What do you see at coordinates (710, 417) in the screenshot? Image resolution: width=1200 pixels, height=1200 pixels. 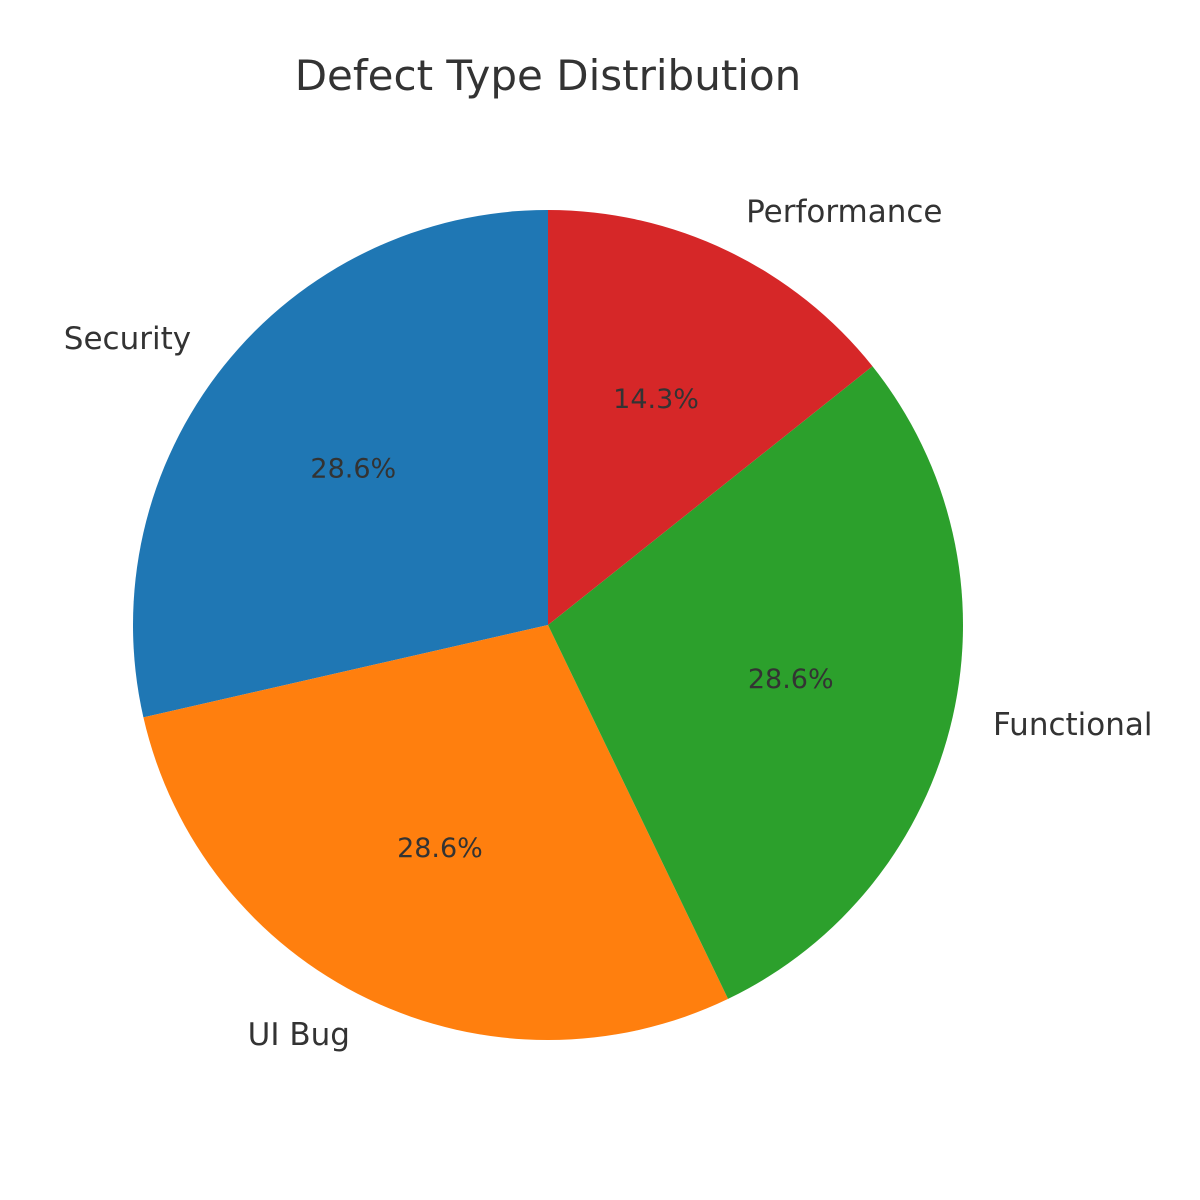 I see `pie-slice-performance` at bounding box center [710, 417].